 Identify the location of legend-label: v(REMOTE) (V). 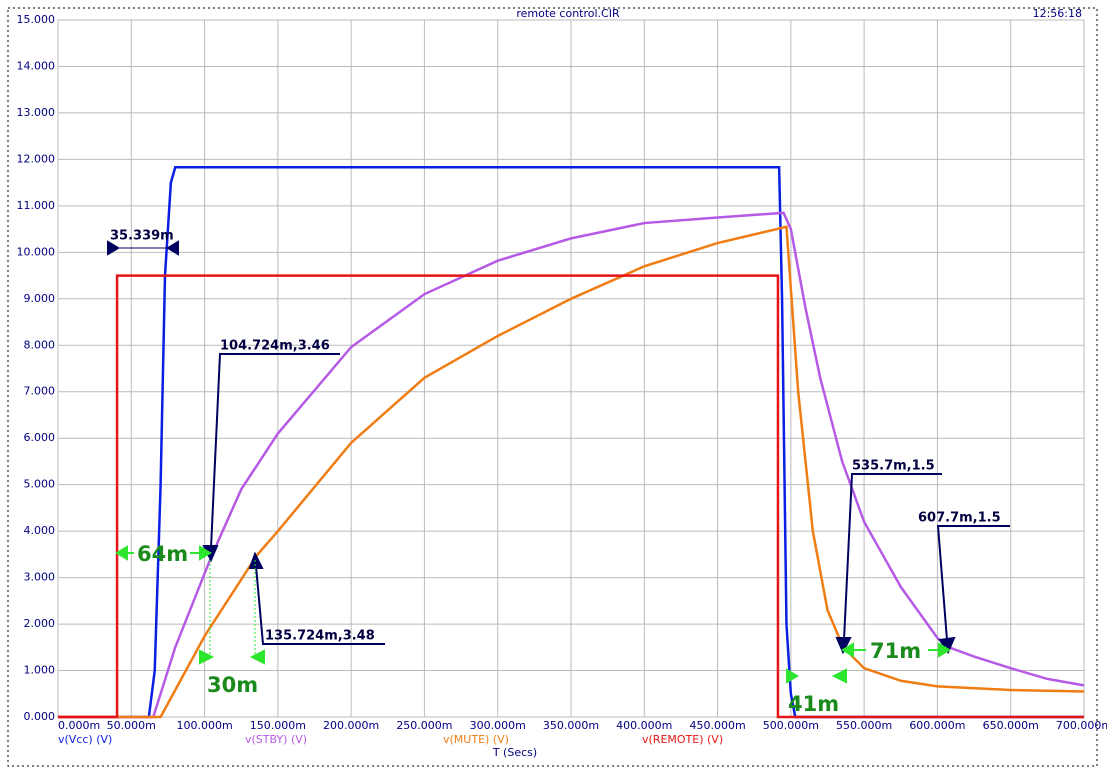
(682, 739).